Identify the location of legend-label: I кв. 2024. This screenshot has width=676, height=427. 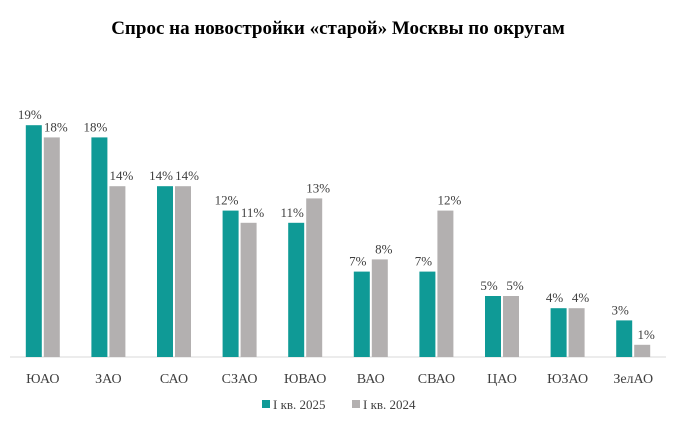
(389, 404).